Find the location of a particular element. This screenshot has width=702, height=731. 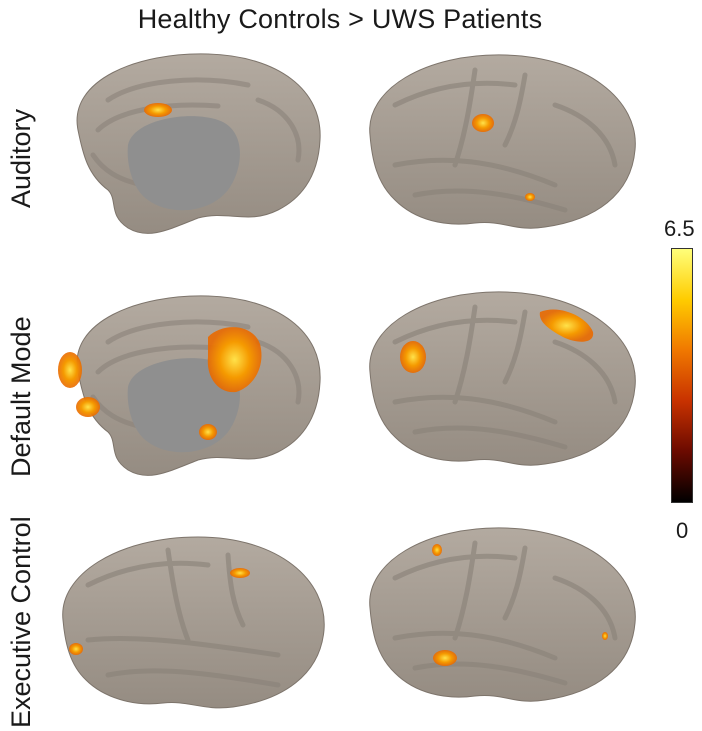

figure-title: Healthy Controls > UWS Patients is located at coordinates (340, 19).